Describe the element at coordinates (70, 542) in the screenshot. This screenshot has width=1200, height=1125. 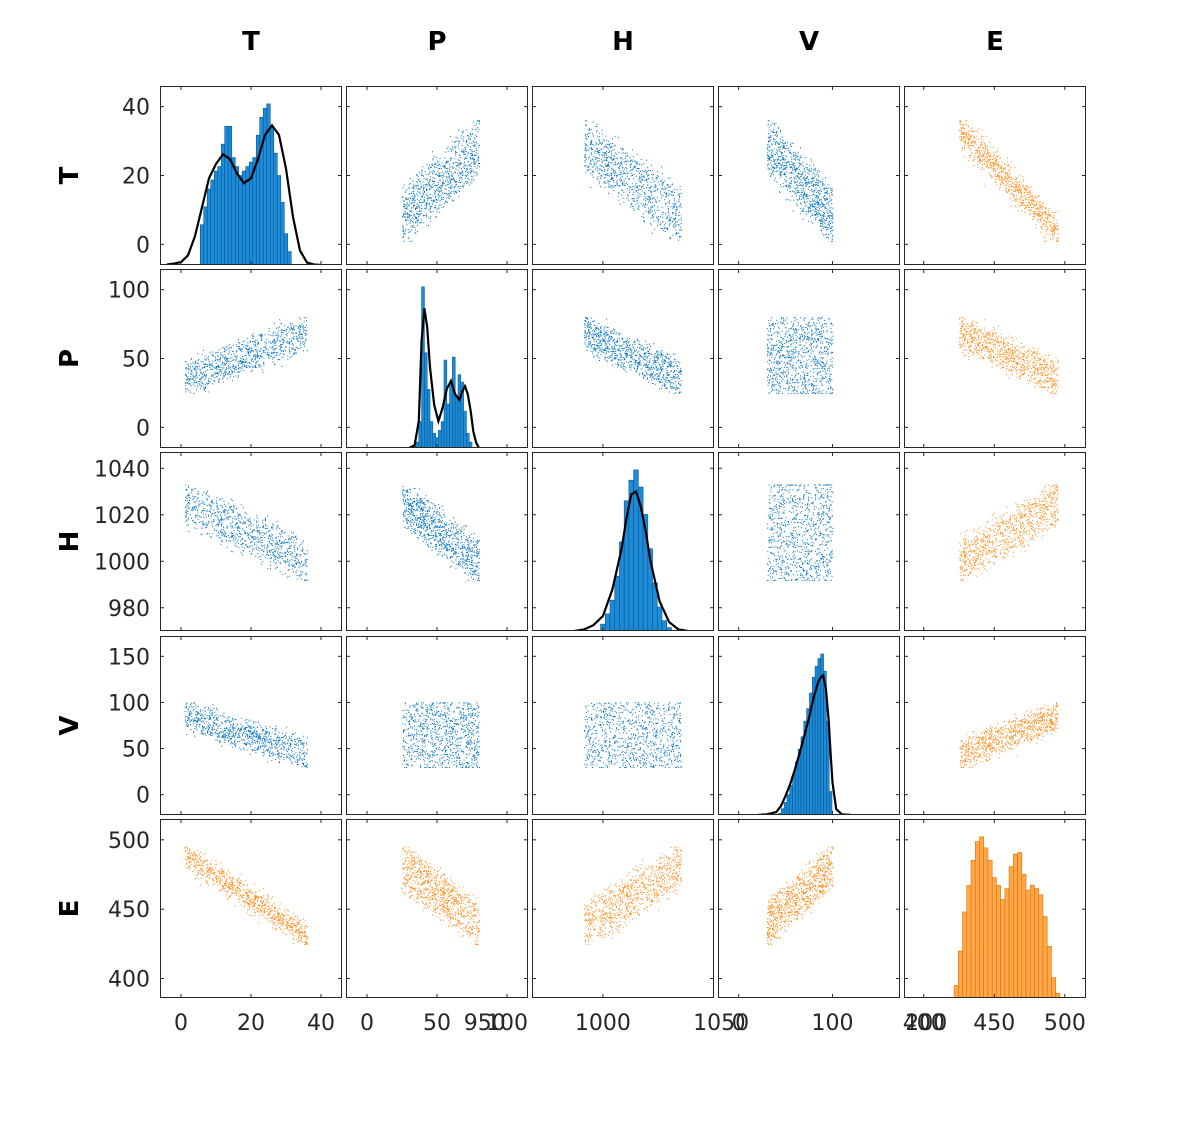
I see `row-title-H: H` at that location.